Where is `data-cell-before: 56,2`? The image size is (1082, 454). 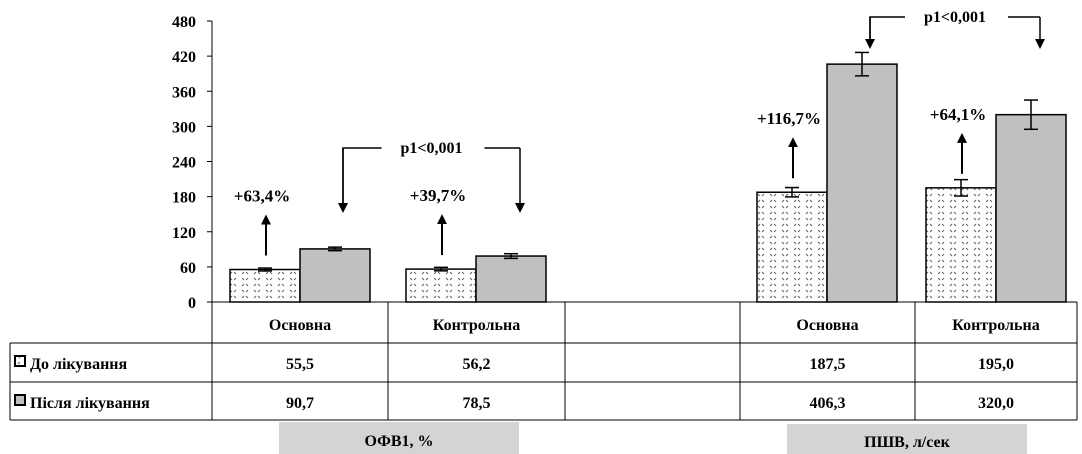
data-cell-before: 56,2 is located at coordinates (477, 364).